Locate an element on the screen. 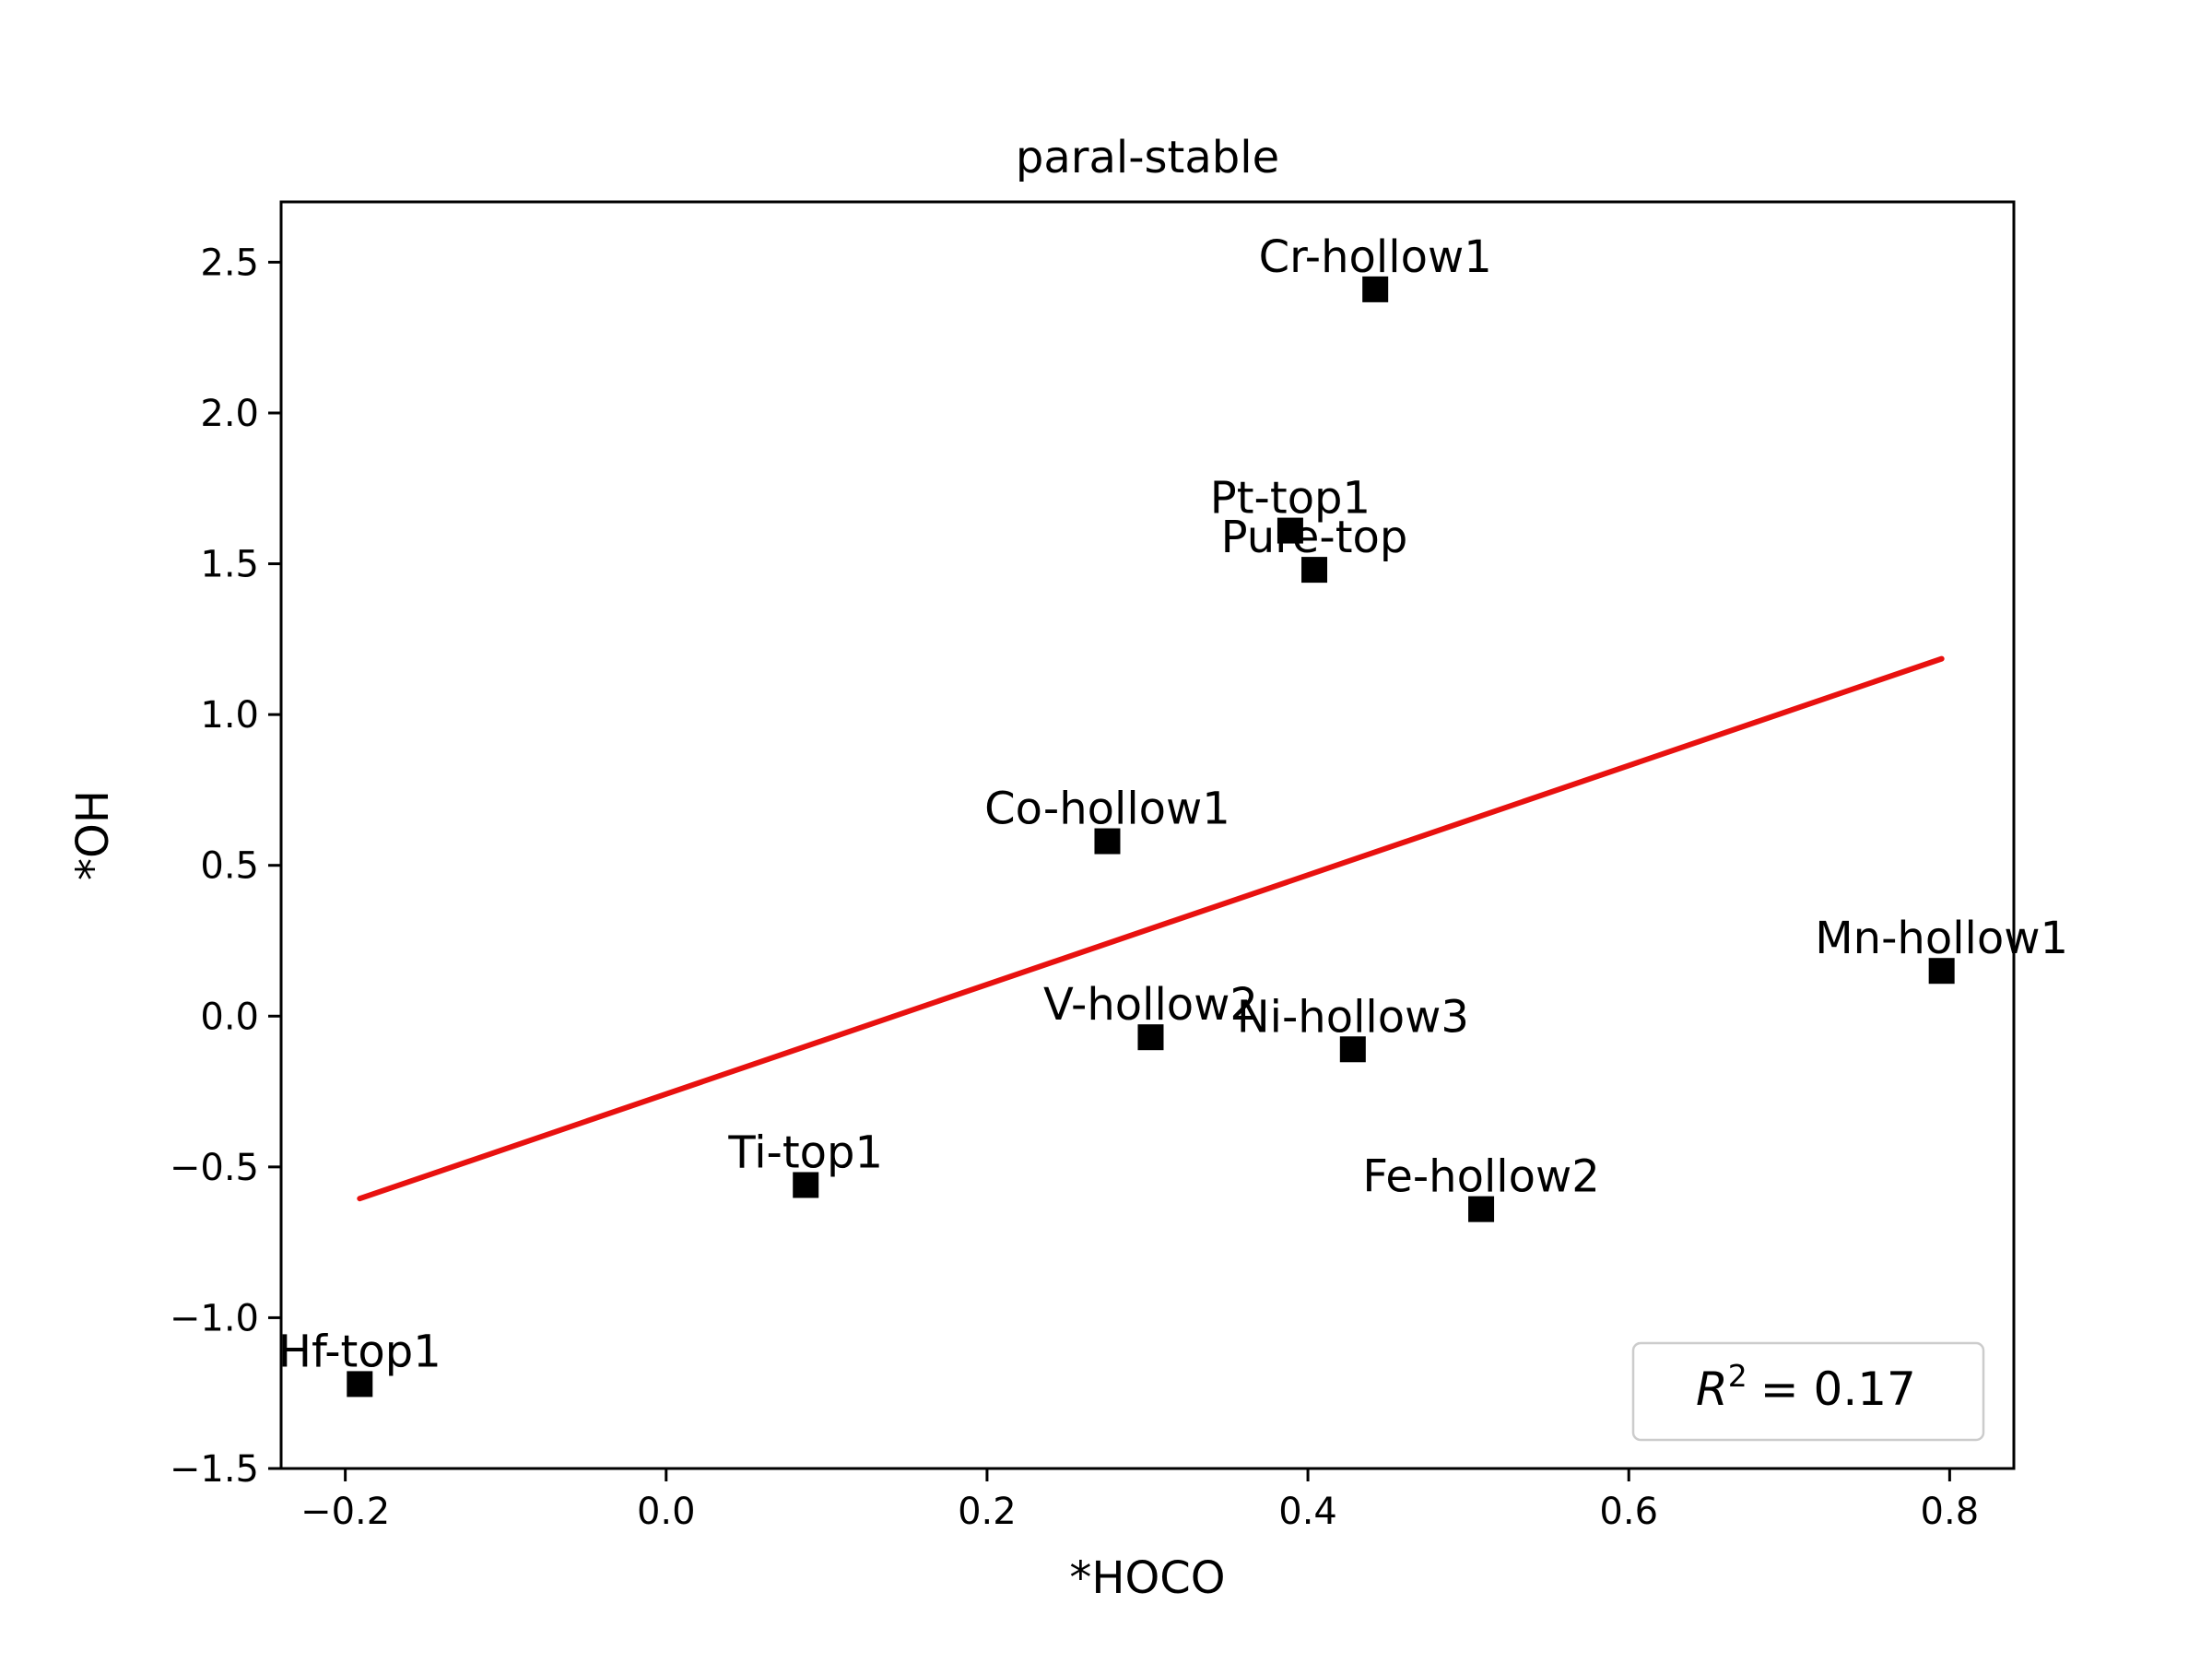  chart-title: paral-stable is located at coordinates (1147, 157).